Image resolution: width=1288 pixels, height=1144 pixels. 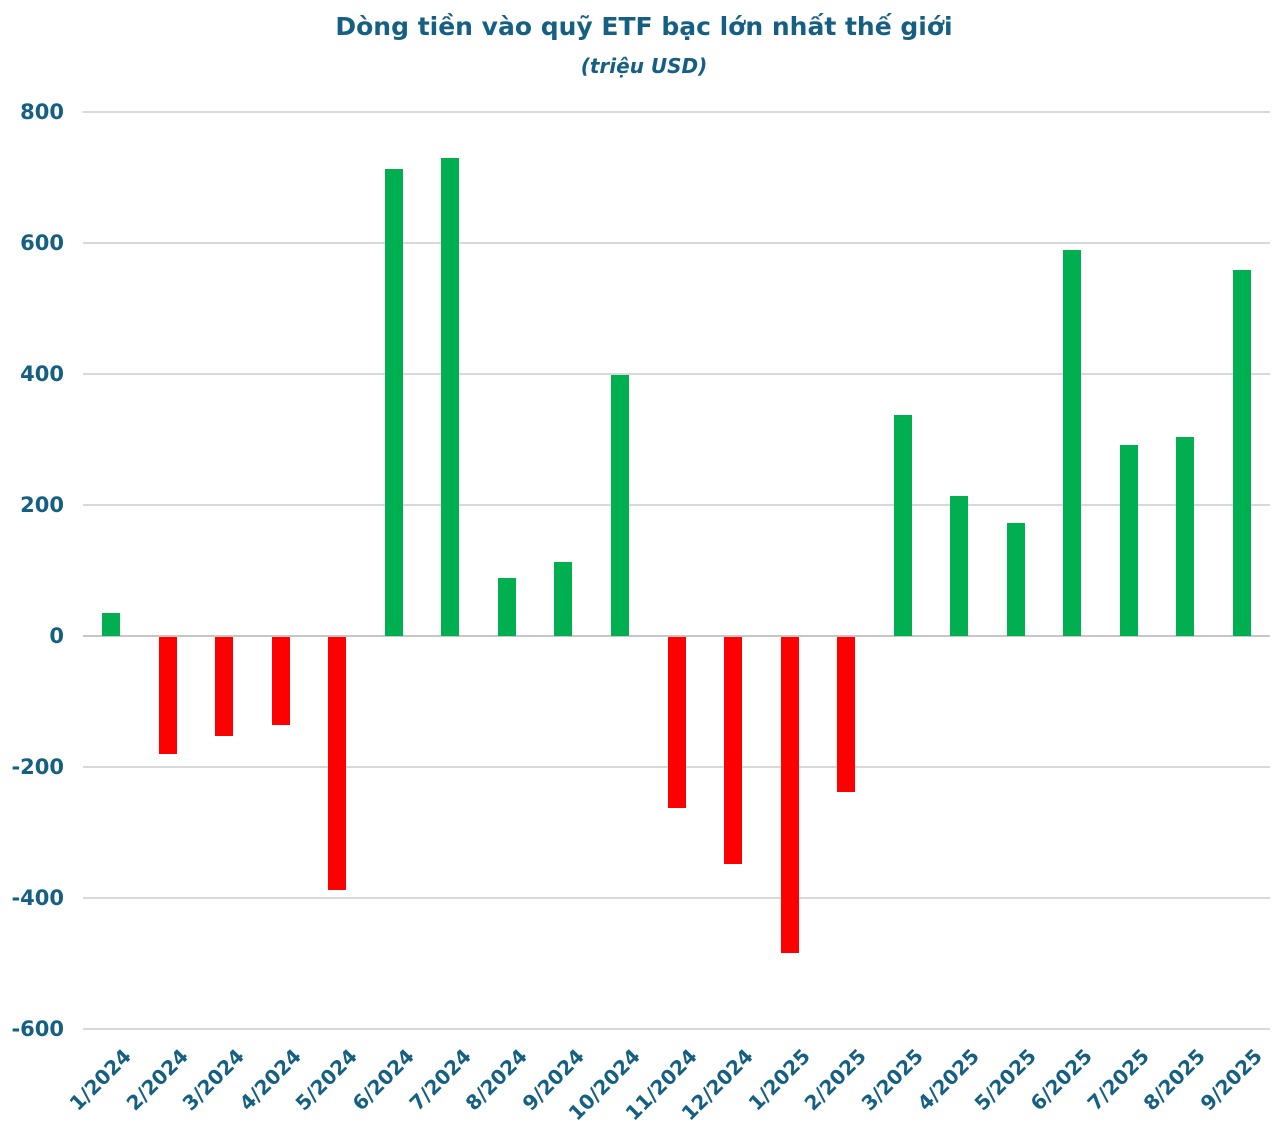 I want to click on x-axis-label: 4/2024, so click(x=270, y=1080).